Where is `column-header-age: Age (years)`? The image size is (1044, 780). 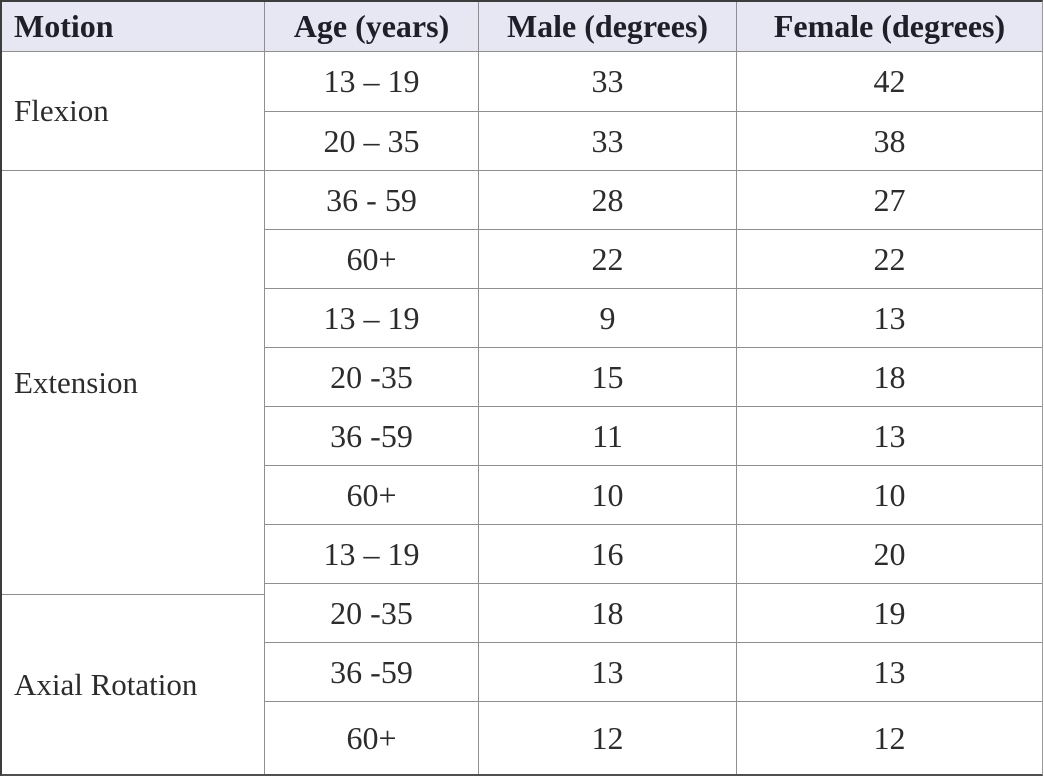
column-header-age: Age (years) is located at coordinates (372, 26).